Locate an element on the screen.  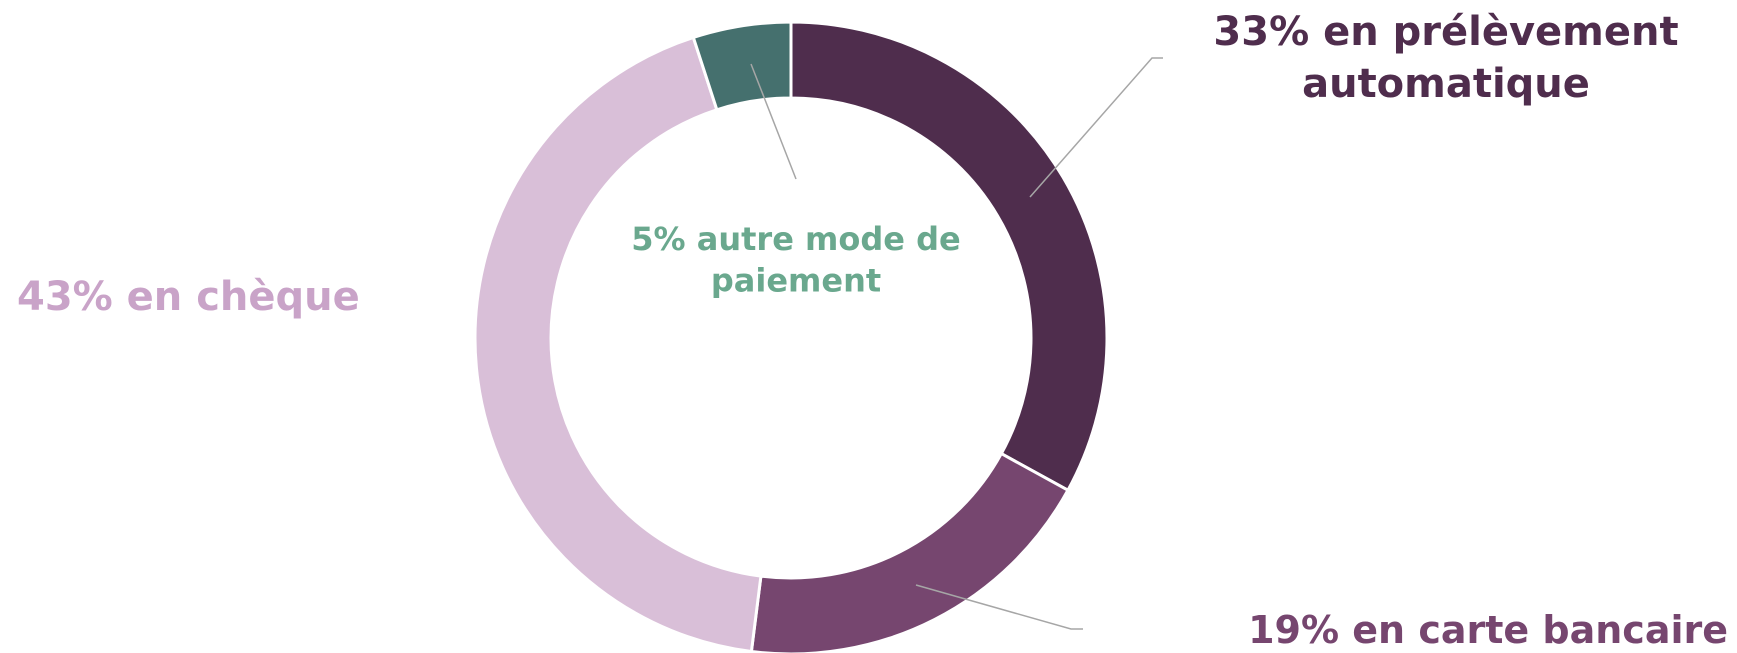
data-label-line: 19% en carte bancaire is located at coordinates (1488, 630).